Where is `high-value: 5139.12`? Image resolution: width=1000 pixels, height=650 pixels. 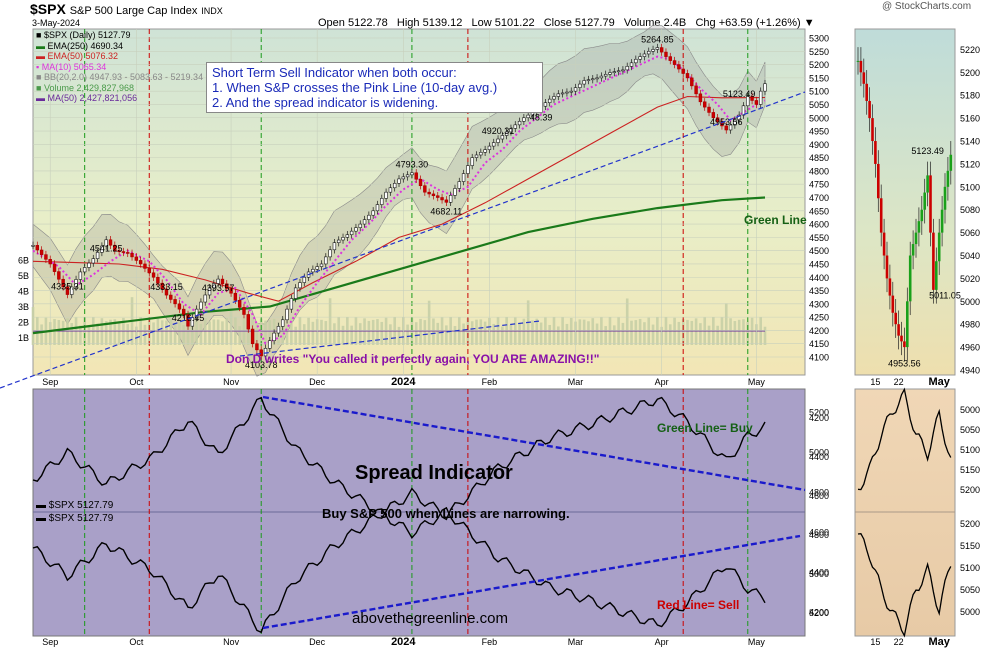 high-value: 5139.12 is located at coordinates (442, 23).